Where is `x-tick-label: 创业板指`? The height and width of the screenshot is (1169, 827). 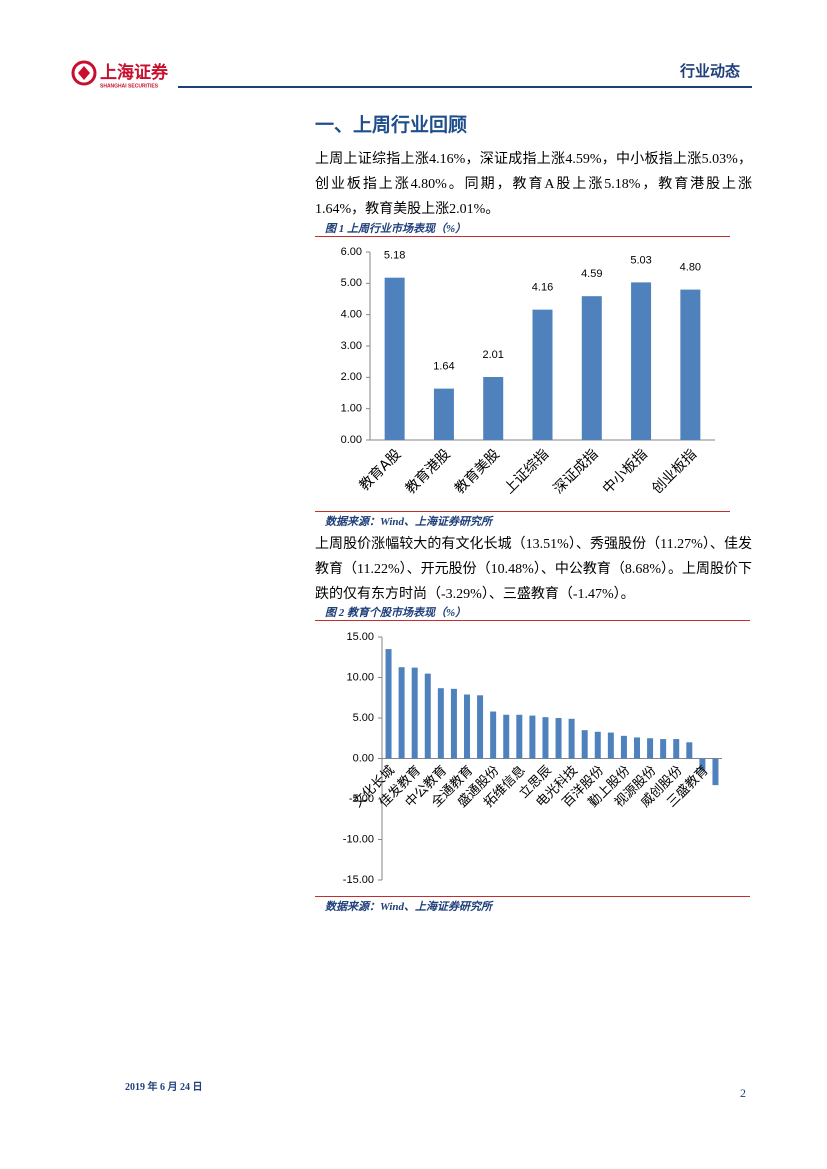 x-tick-label: 创业板指 is located at coordinates (674, 471).